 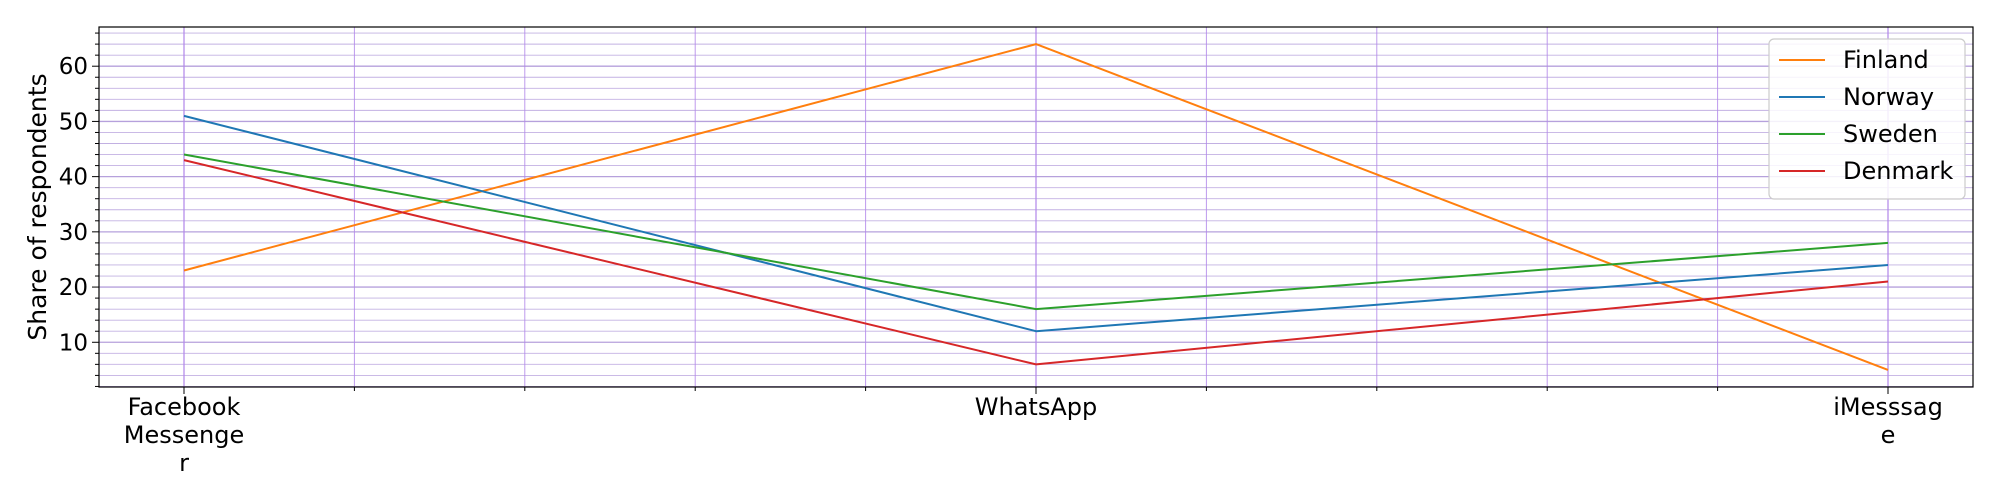 What do you see at coordinates (1888, 97) in the screenshot?
I see `legend-label-norway: Norway` at bounding box center [1888, 97].